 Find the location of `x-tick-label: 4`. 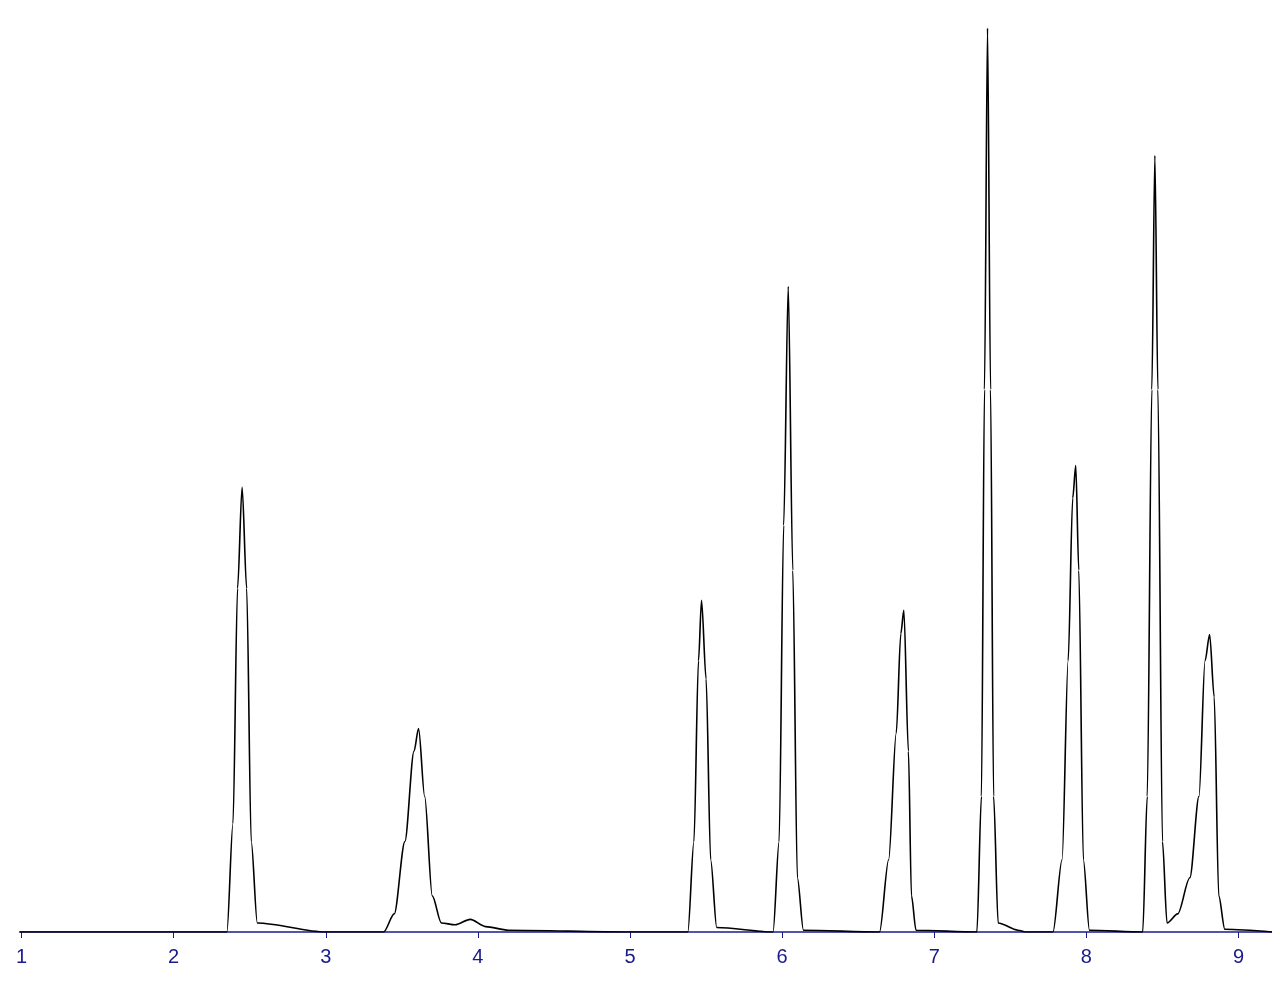

x-tick-label: 4 is located at coordinates (478, 956).